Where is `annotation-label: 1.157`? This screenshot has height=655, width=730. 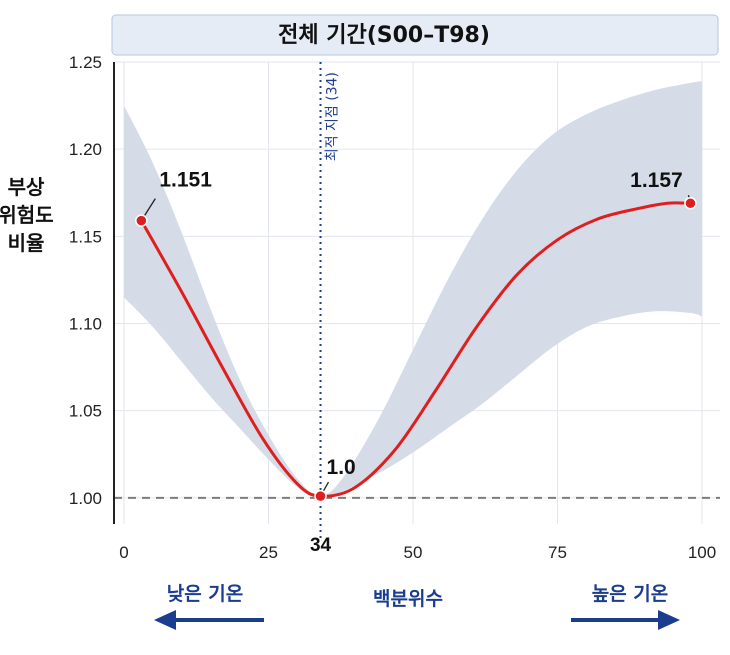
annotation-label: 1.157 is located at coordinates (656, 180).